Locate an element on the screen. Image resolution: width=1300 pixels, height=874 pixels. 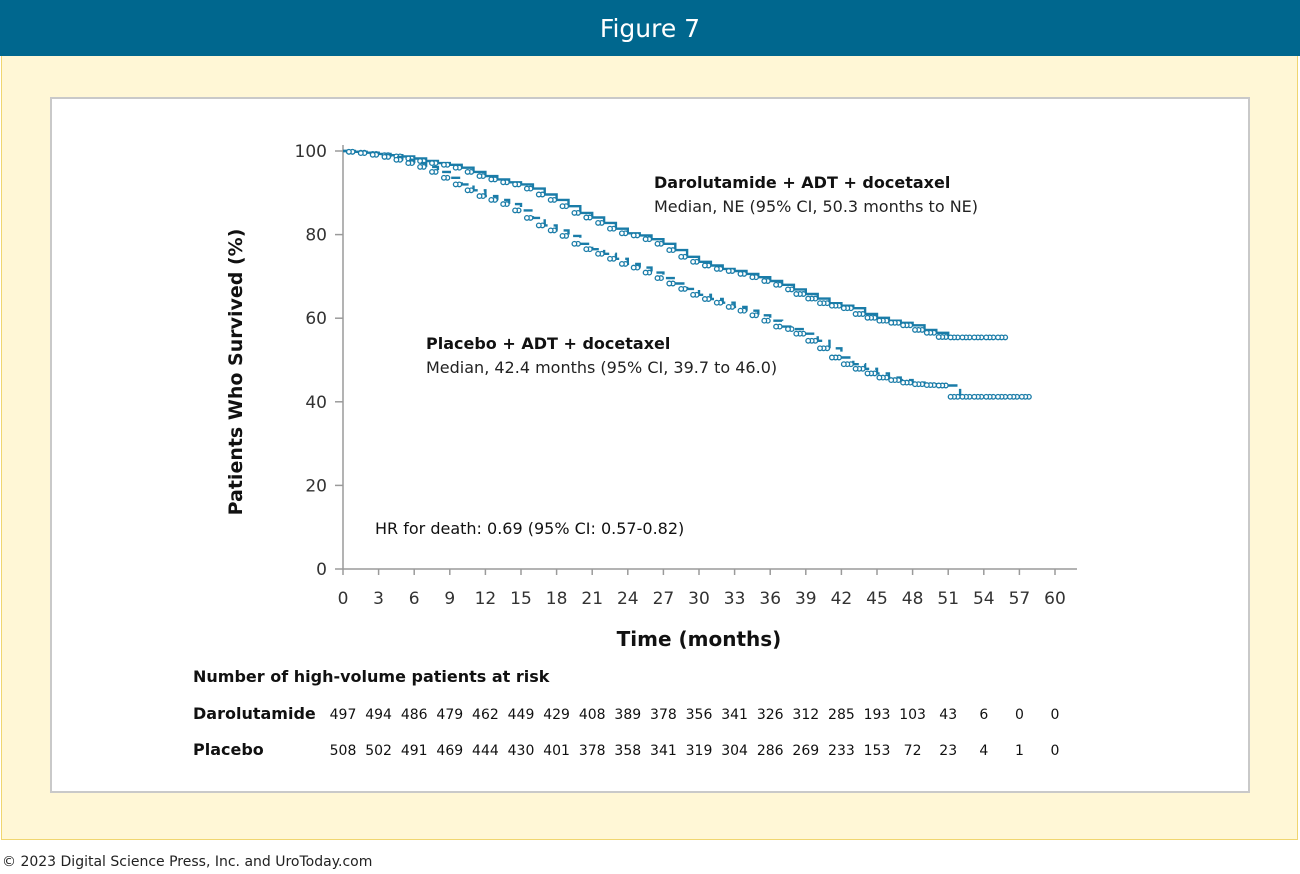
x-tick-label: 27 is located at coordinates (664, 599).